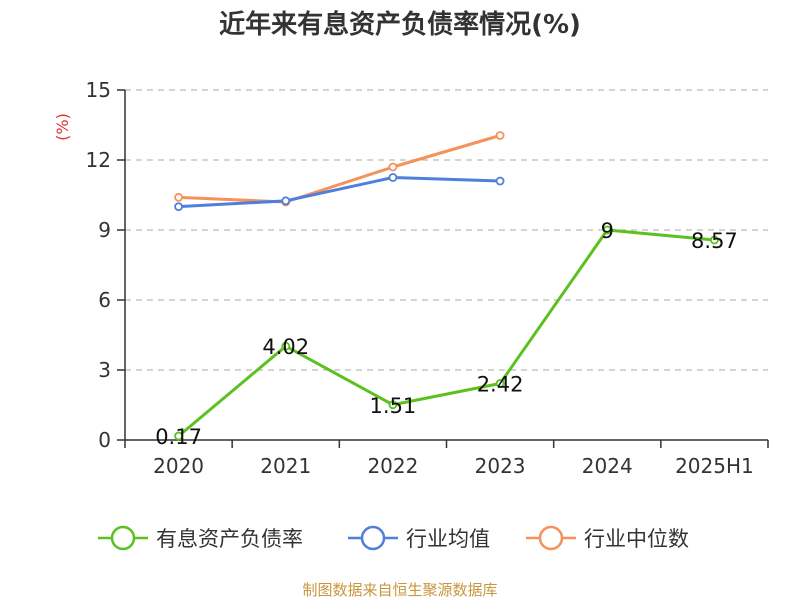  What do you see at coordinates (62, 127) in the screenshot?
I see `y-axis-unit: (%)` at bounding box center [62, 127].